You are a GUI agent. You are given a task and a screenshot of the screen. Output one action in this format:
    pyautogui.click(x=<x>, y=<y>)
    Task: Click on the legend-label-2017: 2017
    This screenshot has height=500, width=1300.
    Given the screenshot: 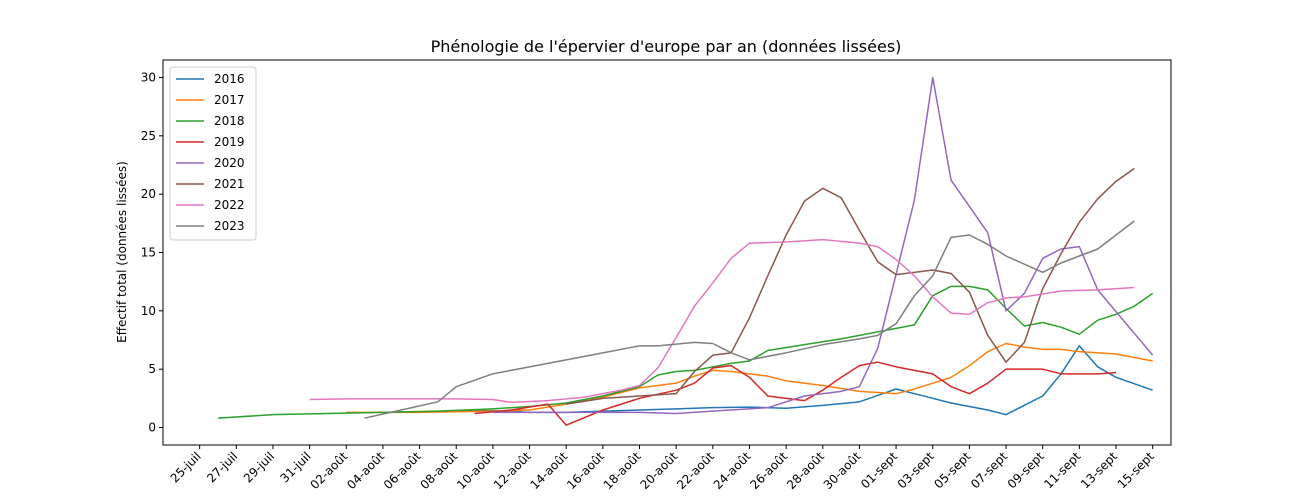 What is the action you would take?
    pyautogui.click(x=229, y=100)
    